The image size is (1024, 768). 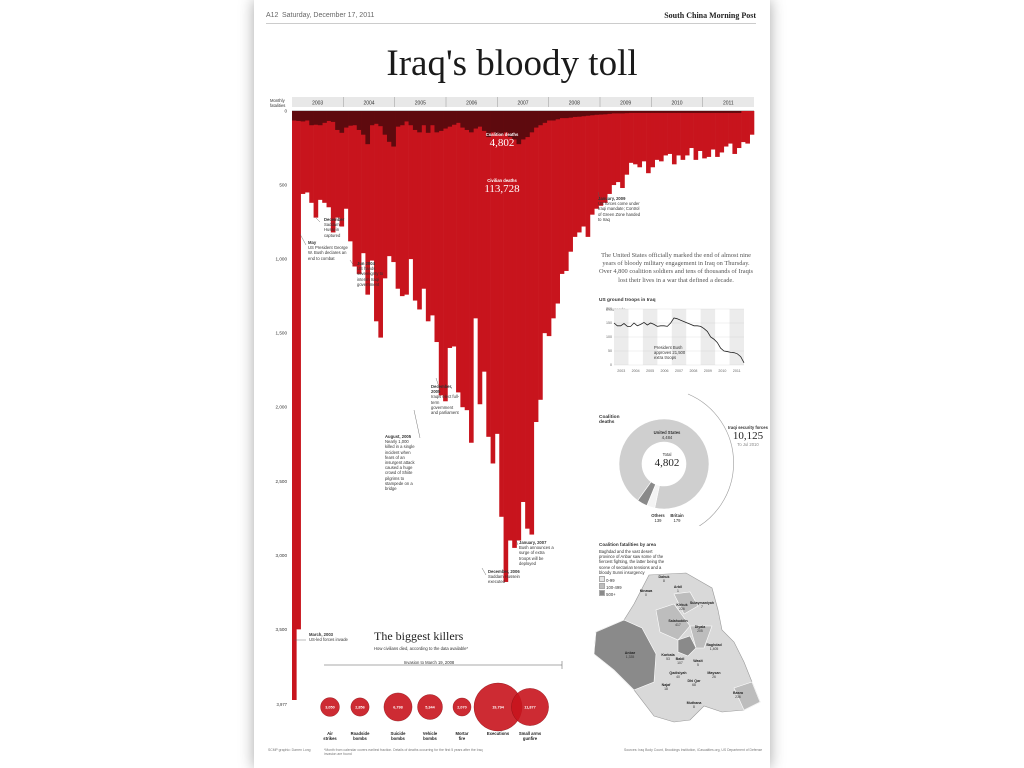 What do you see at coordinates (530, 733) in the screenshot?
I see `killer-label: Small arms` at bounding box center [530, 733].